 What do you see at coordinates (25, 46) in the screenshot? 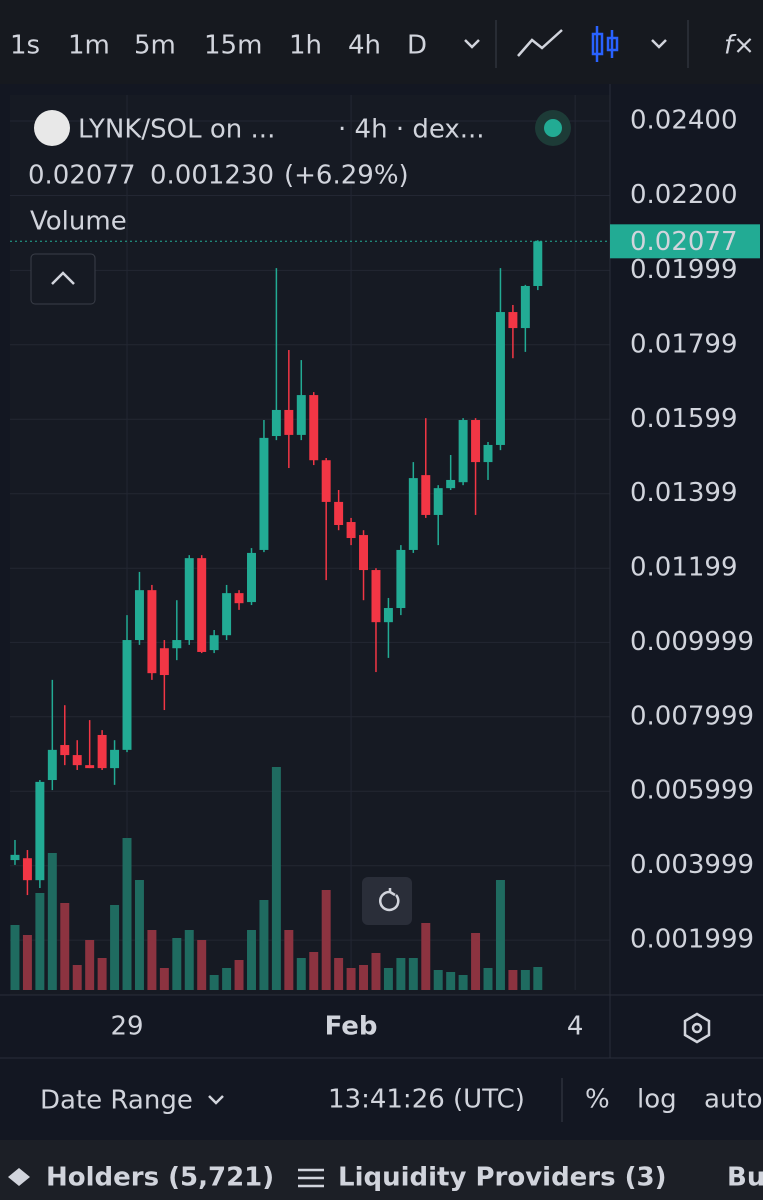
I see `interval-button: 1s` at bounding box center [25, 46].